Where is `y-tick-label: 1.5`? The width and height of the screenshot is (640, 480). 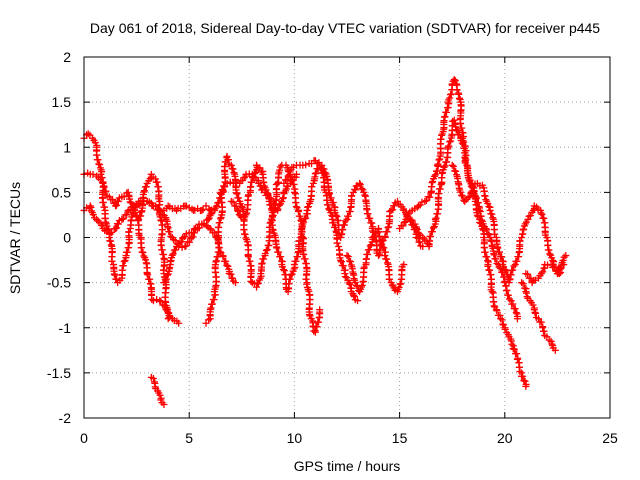
y-tick-label: 1.5 is located at coordinates (62, 102).